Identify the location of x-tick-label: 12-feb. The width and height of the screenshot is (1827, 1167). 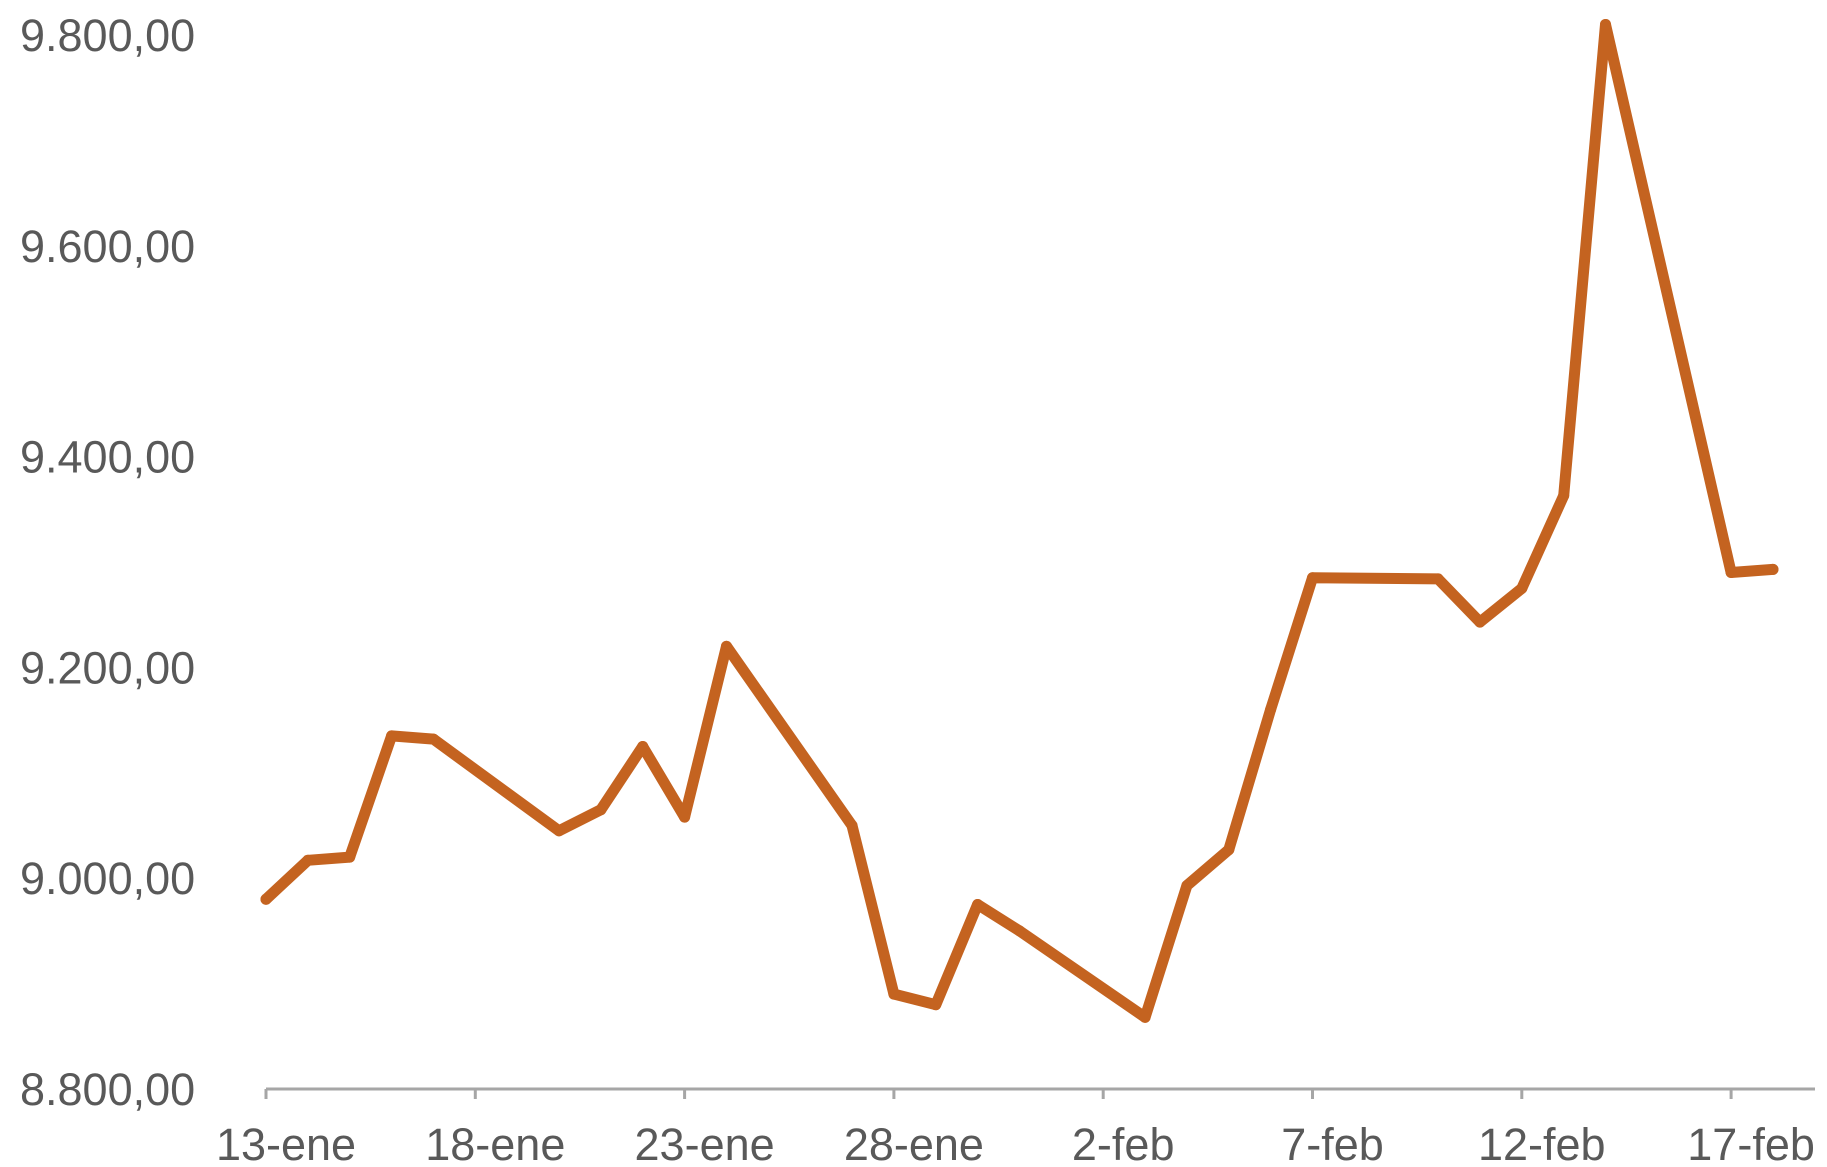
(1542, 1143).